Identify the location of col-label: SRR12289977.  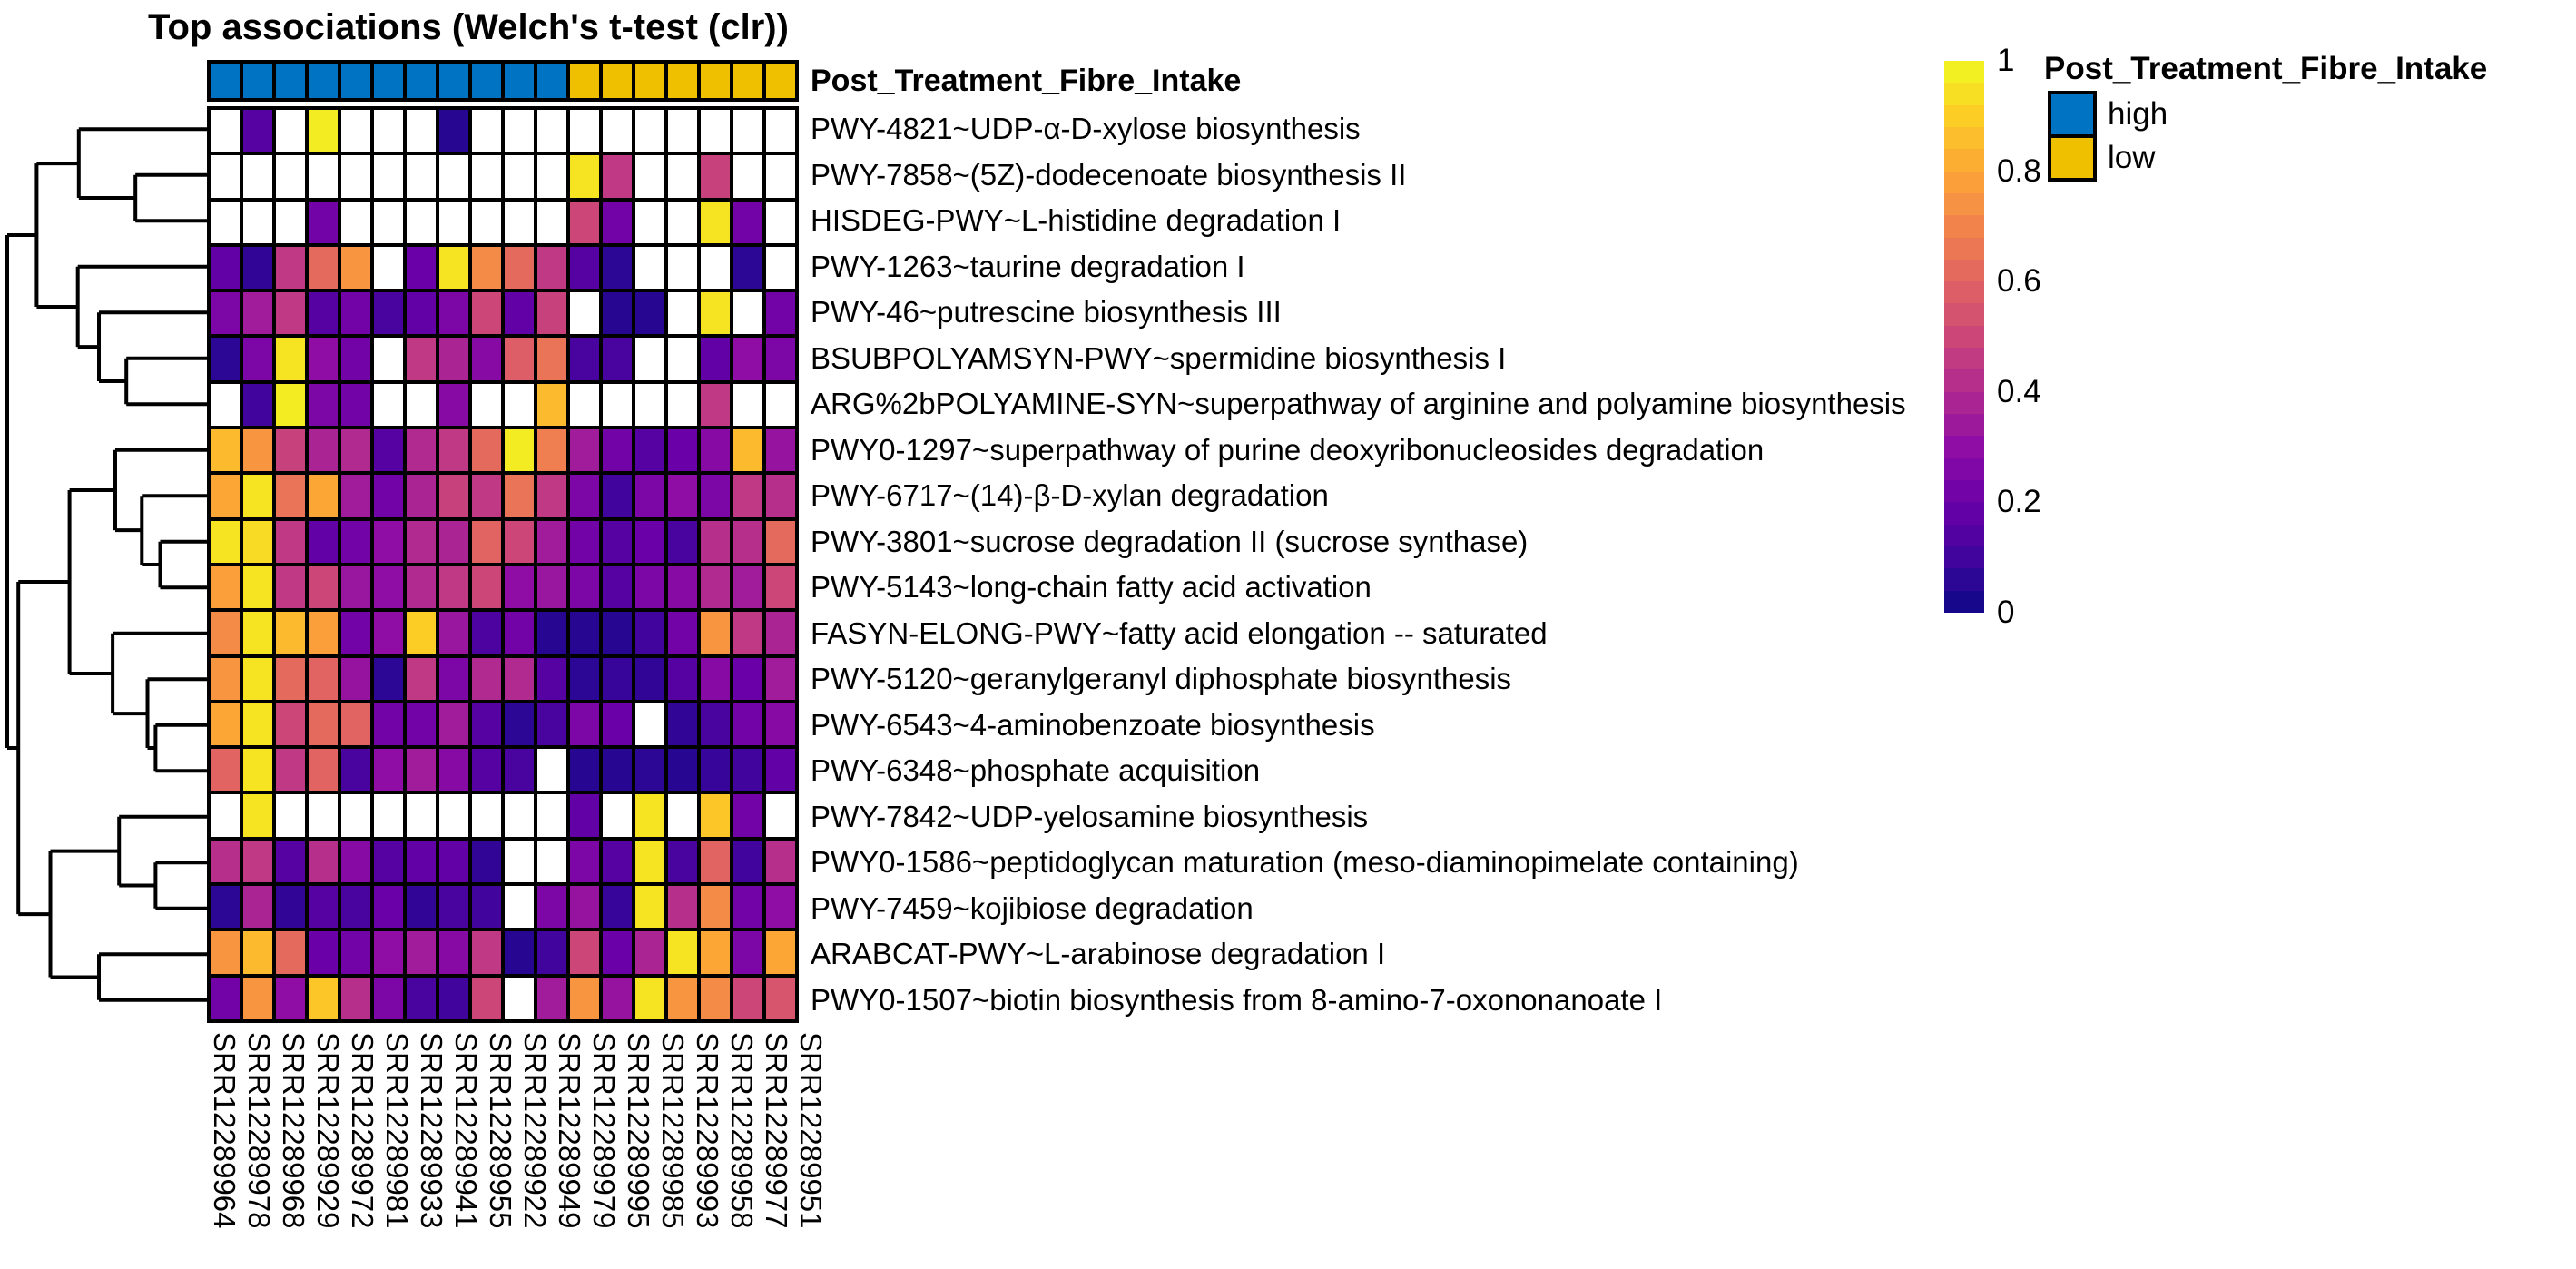
(776, 1131).